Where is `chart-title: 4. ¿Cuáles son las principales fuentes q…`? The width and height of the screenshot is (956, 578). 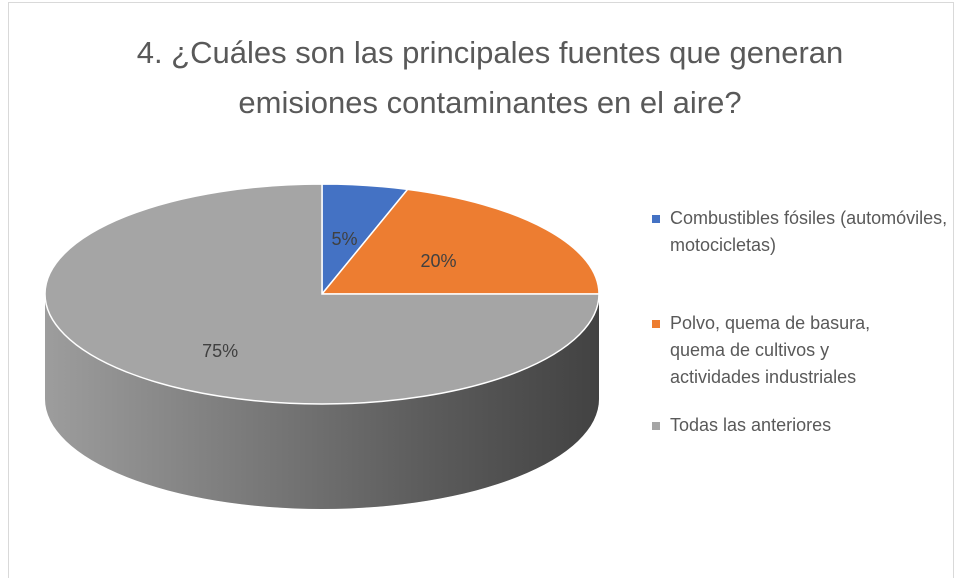 chart-title: 4. ¿Cuáles son las principales fuentes q… is located at coordinates (490, 77).